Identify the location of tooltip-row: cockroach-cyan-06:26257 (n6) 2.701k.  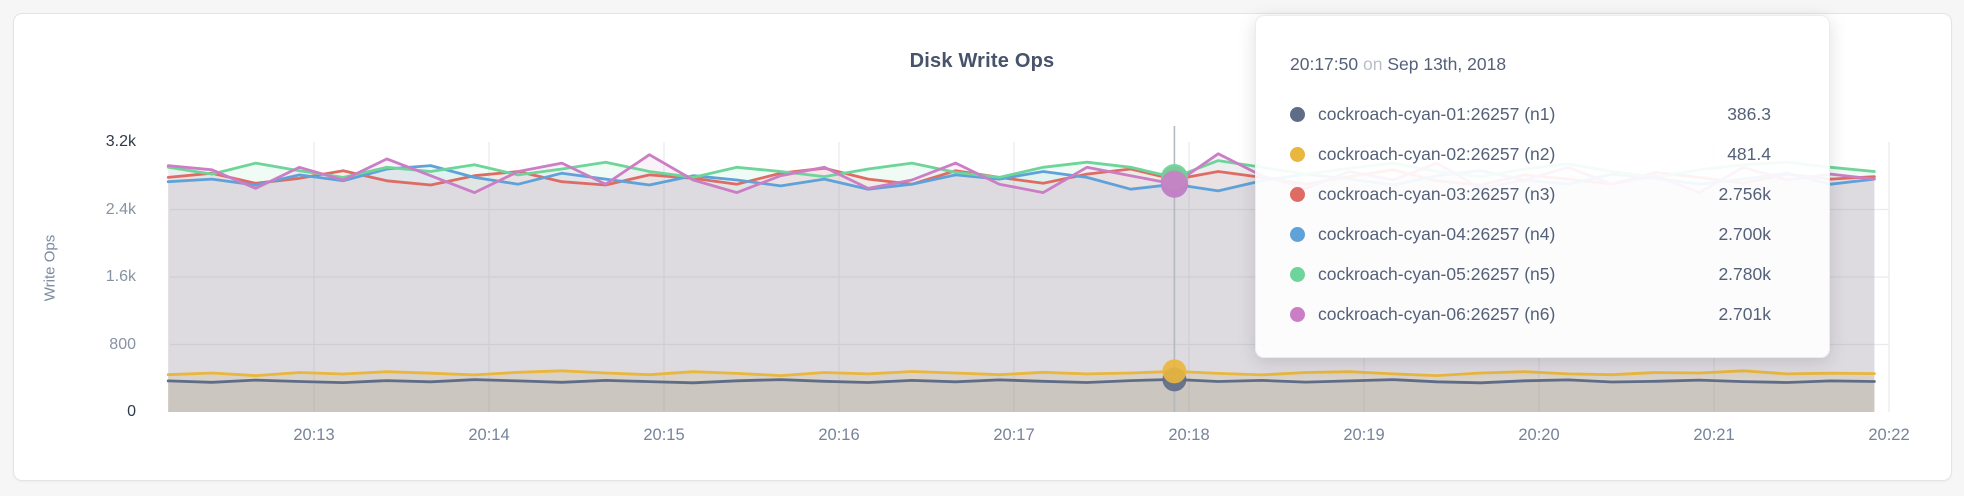
(1530, 314).